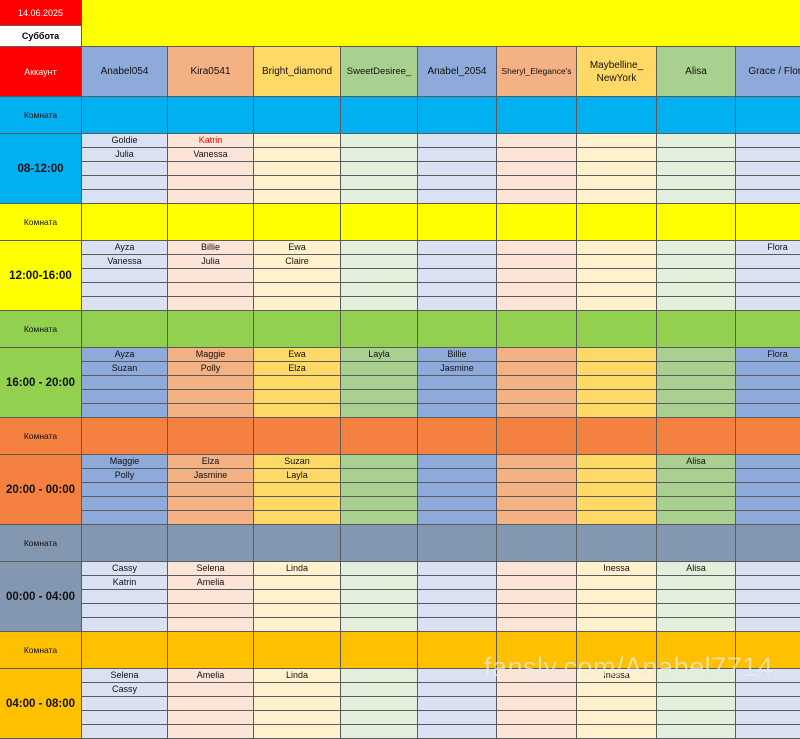 The image size is (800, 739). I want to click on schedule-cell: Vanessa, so click(125, 262).